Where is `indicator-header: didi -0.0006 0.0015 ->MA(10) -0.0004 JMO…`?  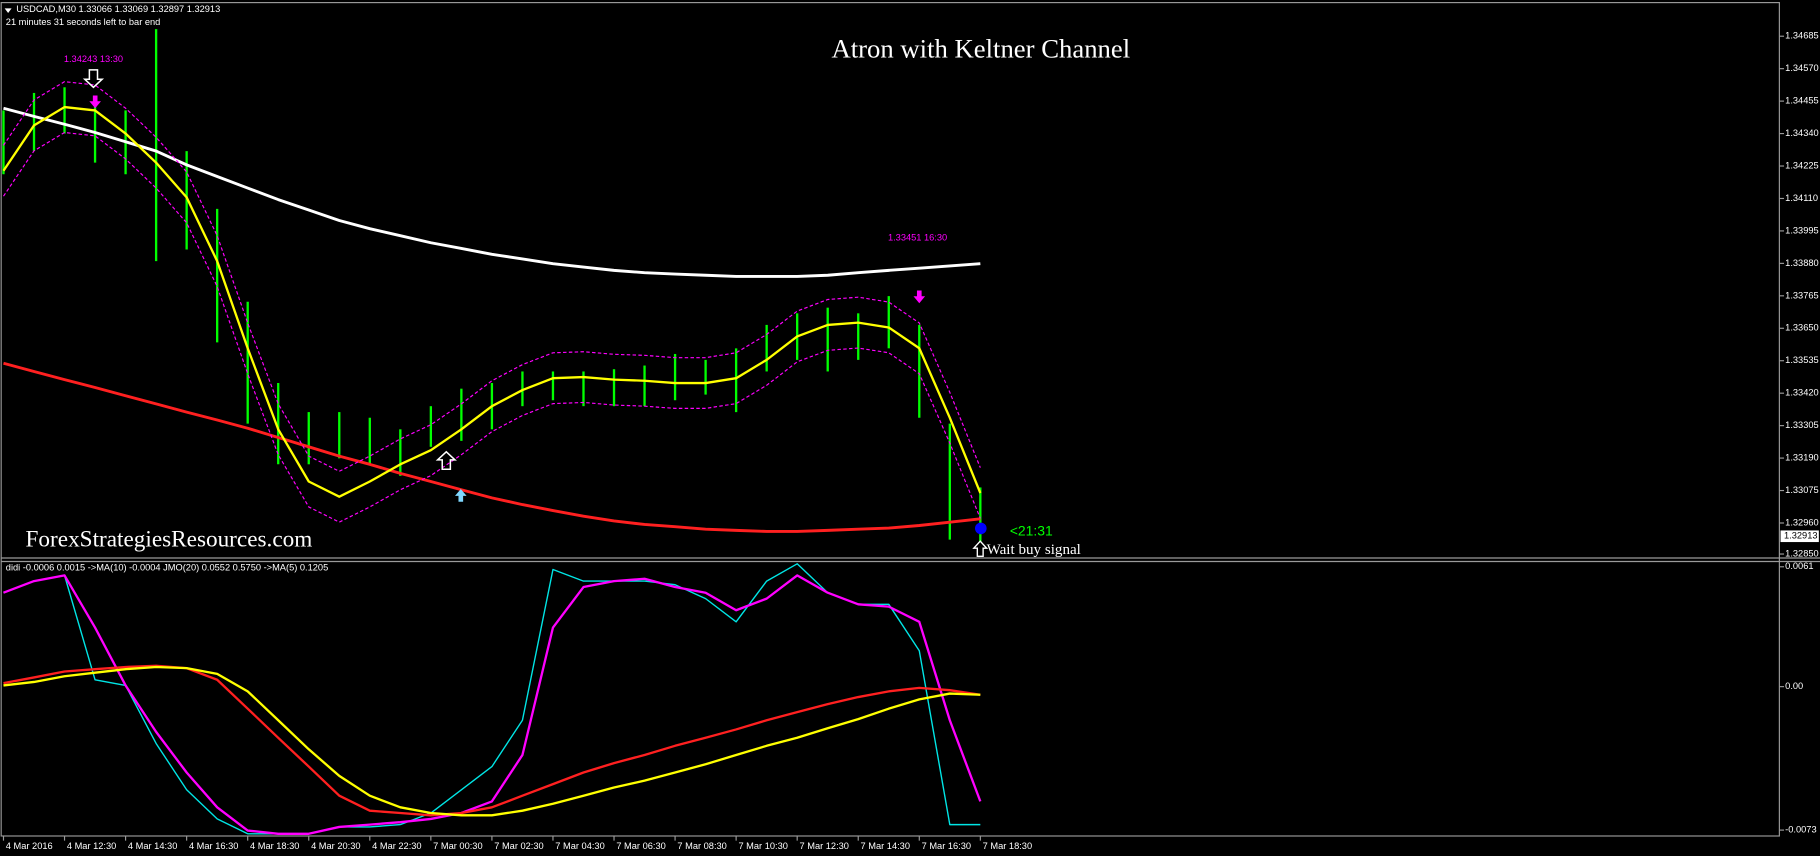 indicator-header: didi -0.0006 0.0015 ->MA(10) -0.0004 JMO… is located at coordinates (167, 567).